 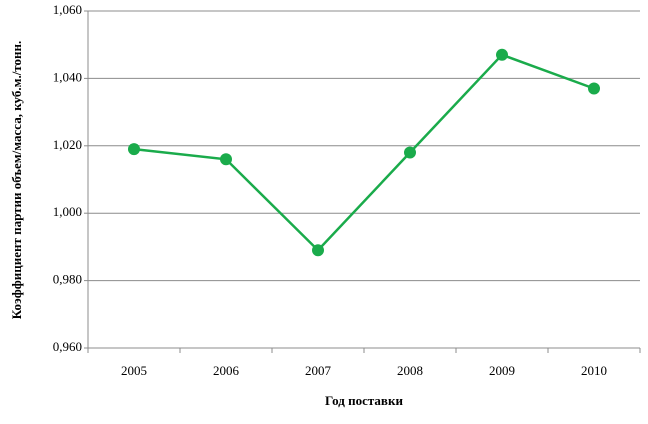 I want to click on x-tick-label: 2008, so click(x=410, y=370).